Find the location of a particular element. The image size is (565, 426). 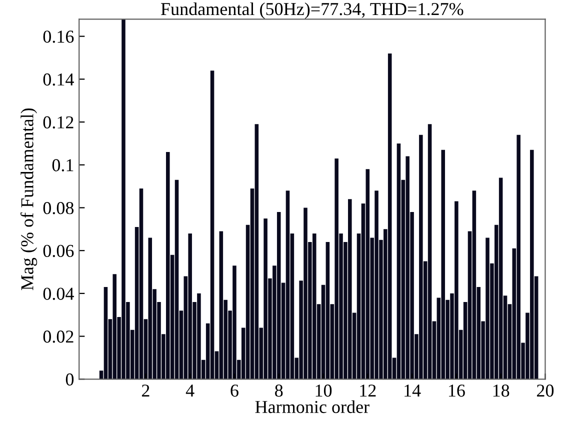

x-tick-label: 16 is located at coordinates (457, 390).